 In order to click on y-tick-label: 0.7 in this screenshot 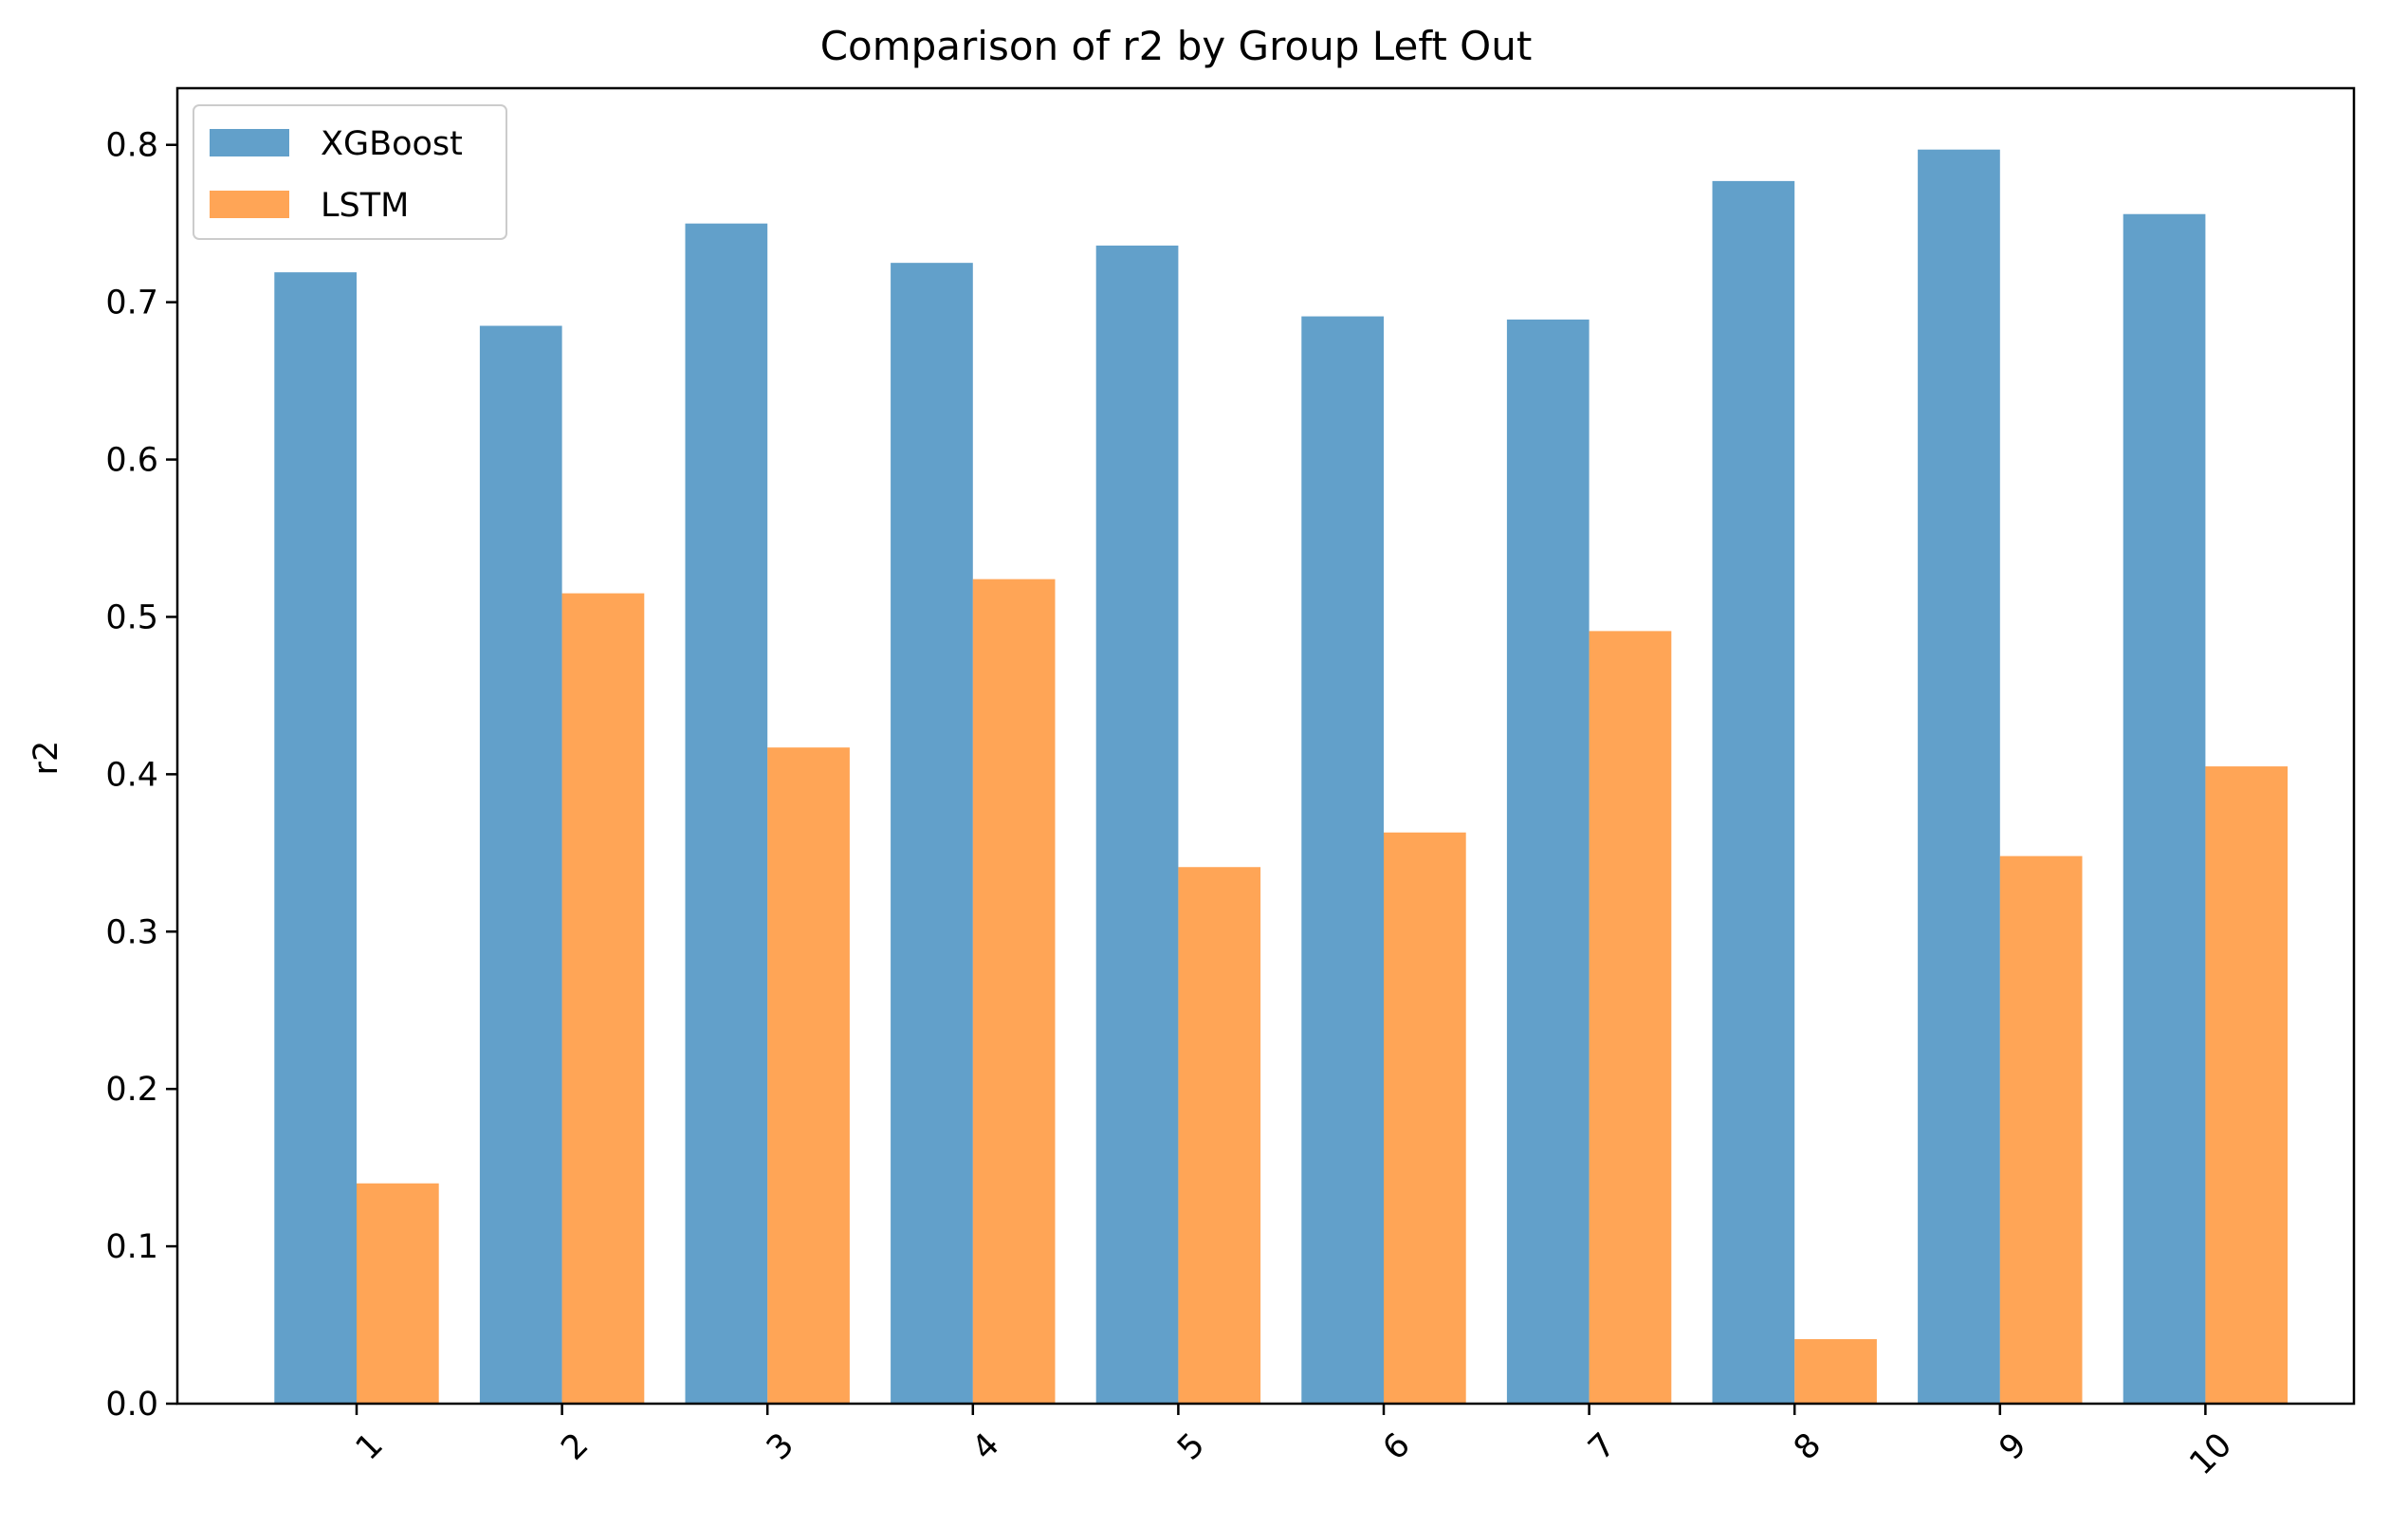, I will do `click(131, 303)`.